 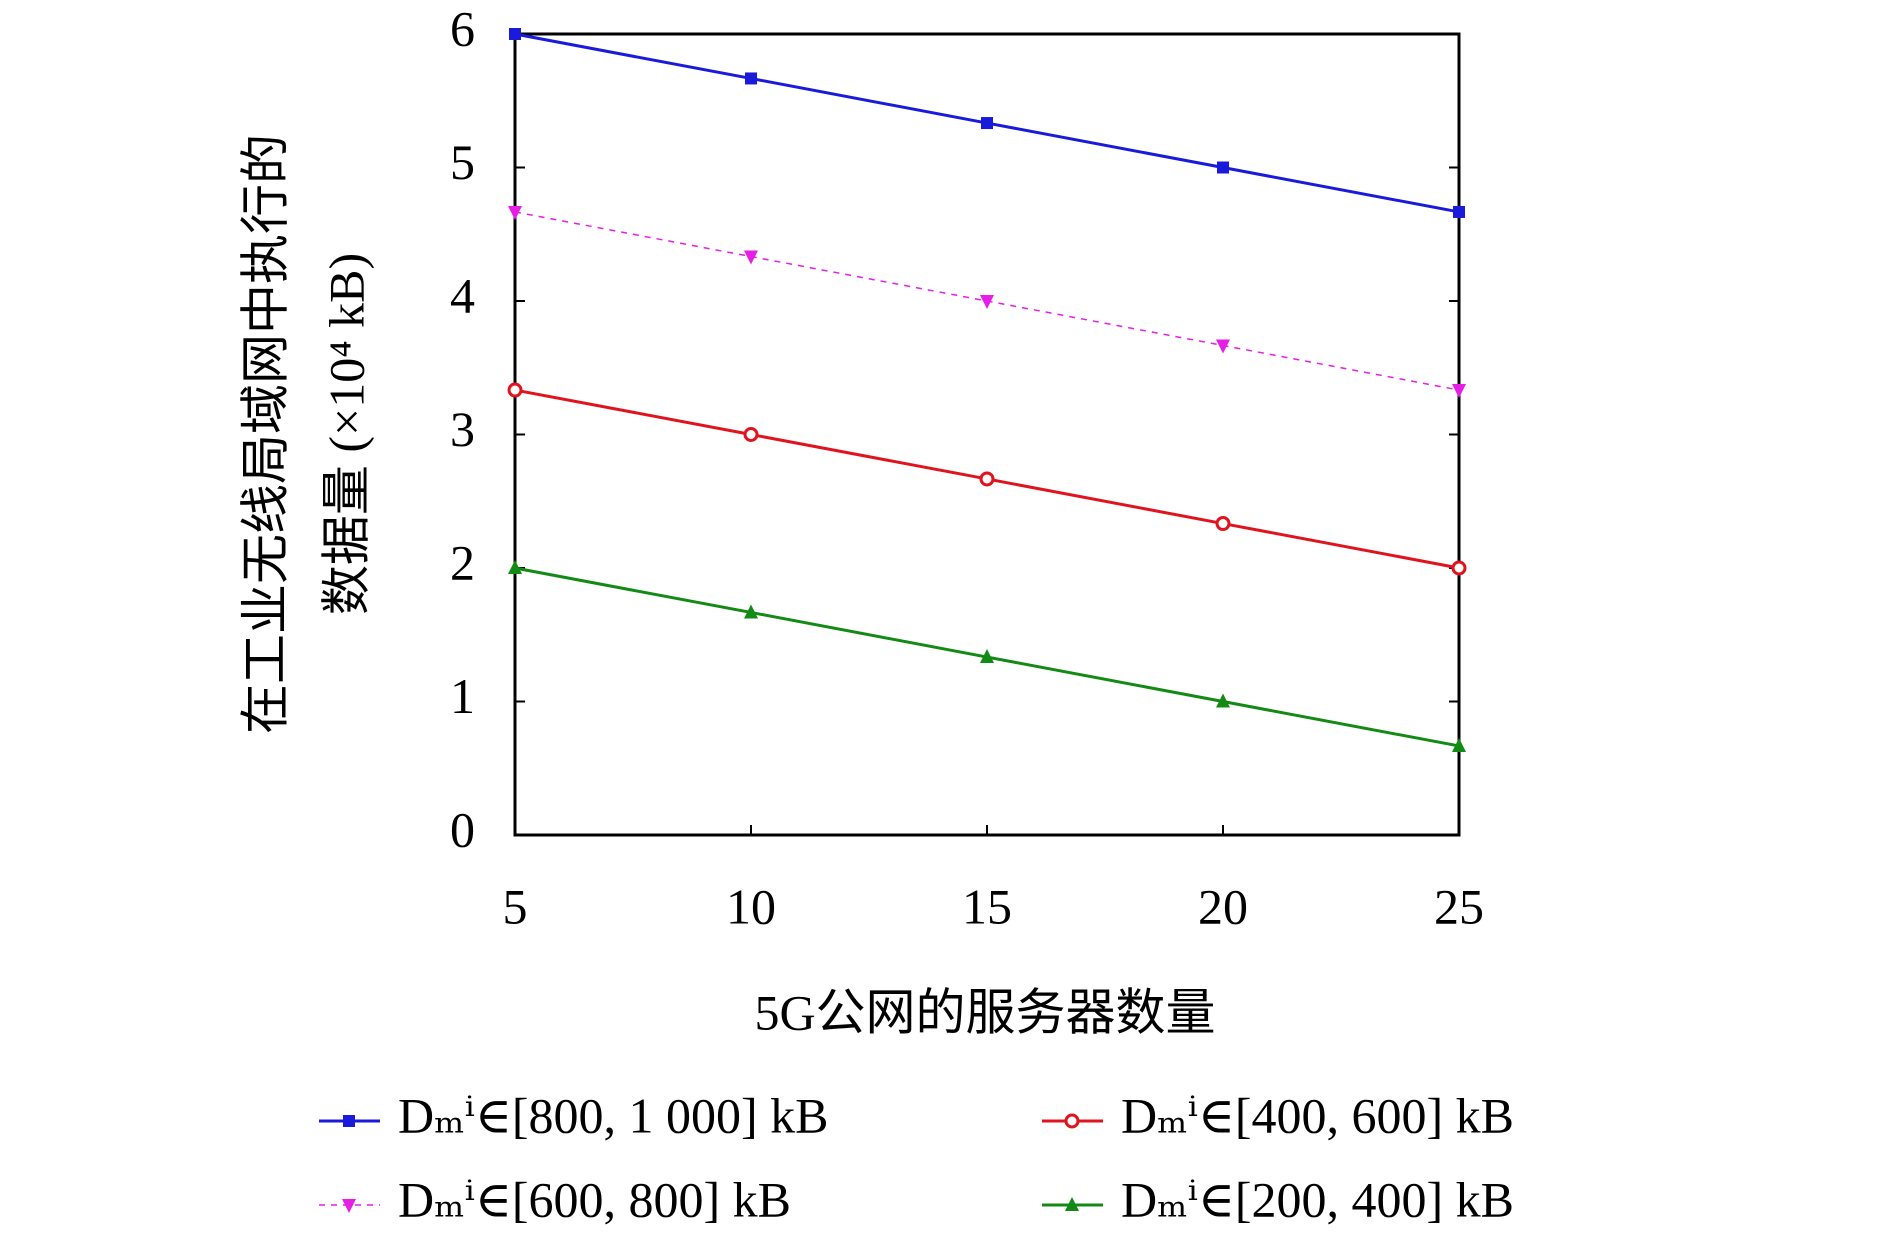 What do you see at coordinates (462, 162) in the screenshot?
I see `y-tick-label: 5` at bounding box center [462, 162].